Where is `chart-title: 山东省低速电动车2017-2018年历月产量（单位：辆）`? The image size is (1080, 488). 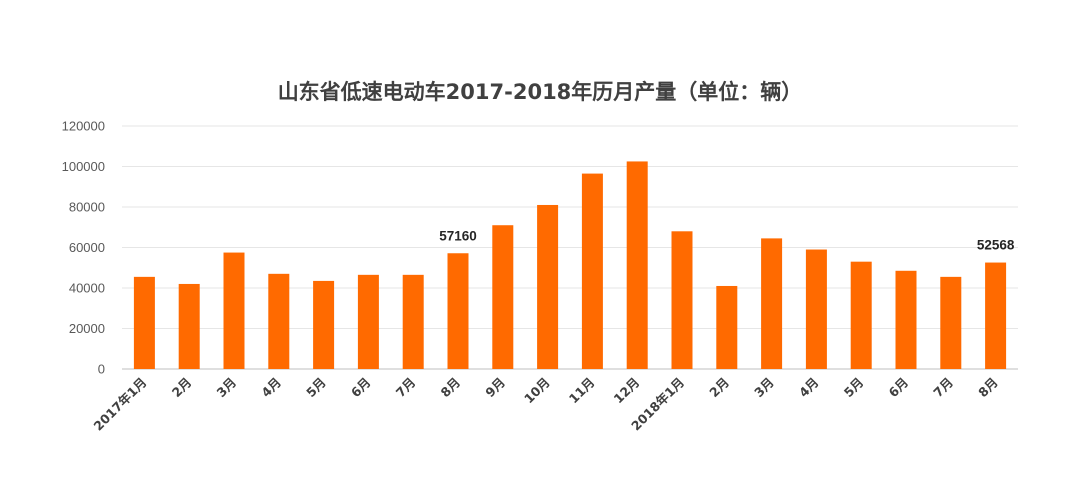
chart-title: 山东省低速电动车2017-2018年历月产量（单位：辆） is located at coordinates (540, 92).